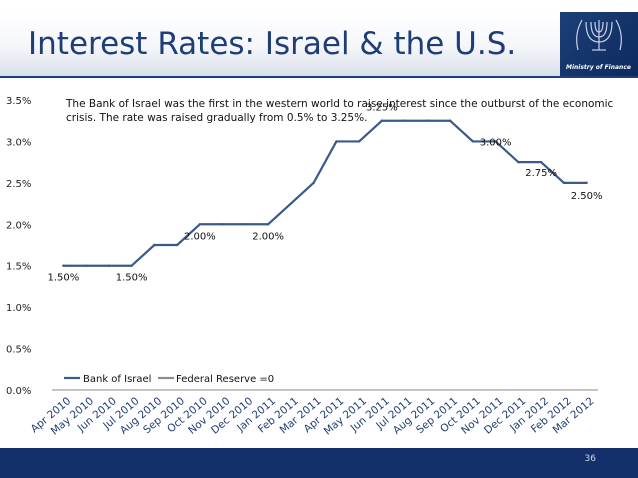  I want to click on y-tick-label: 1.0%, so click(18, 308).